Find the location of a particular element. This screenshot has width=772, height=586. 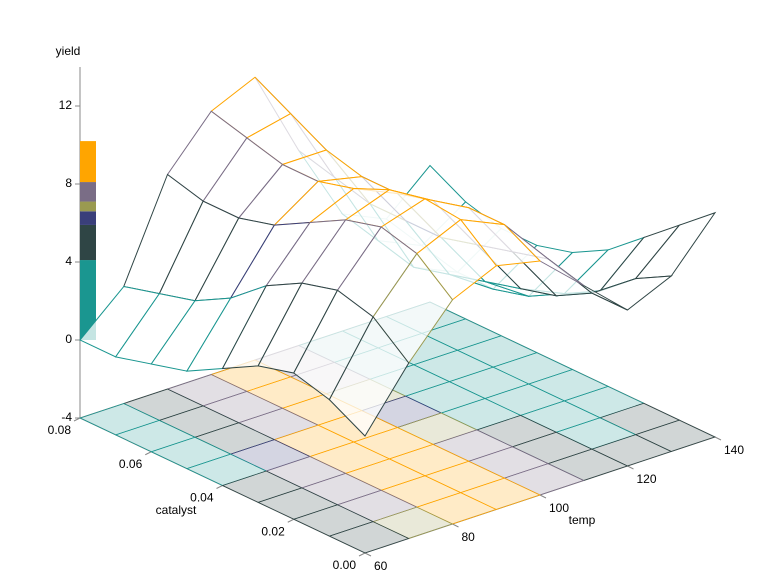

surface-cell is located at coordinates (369, 376).